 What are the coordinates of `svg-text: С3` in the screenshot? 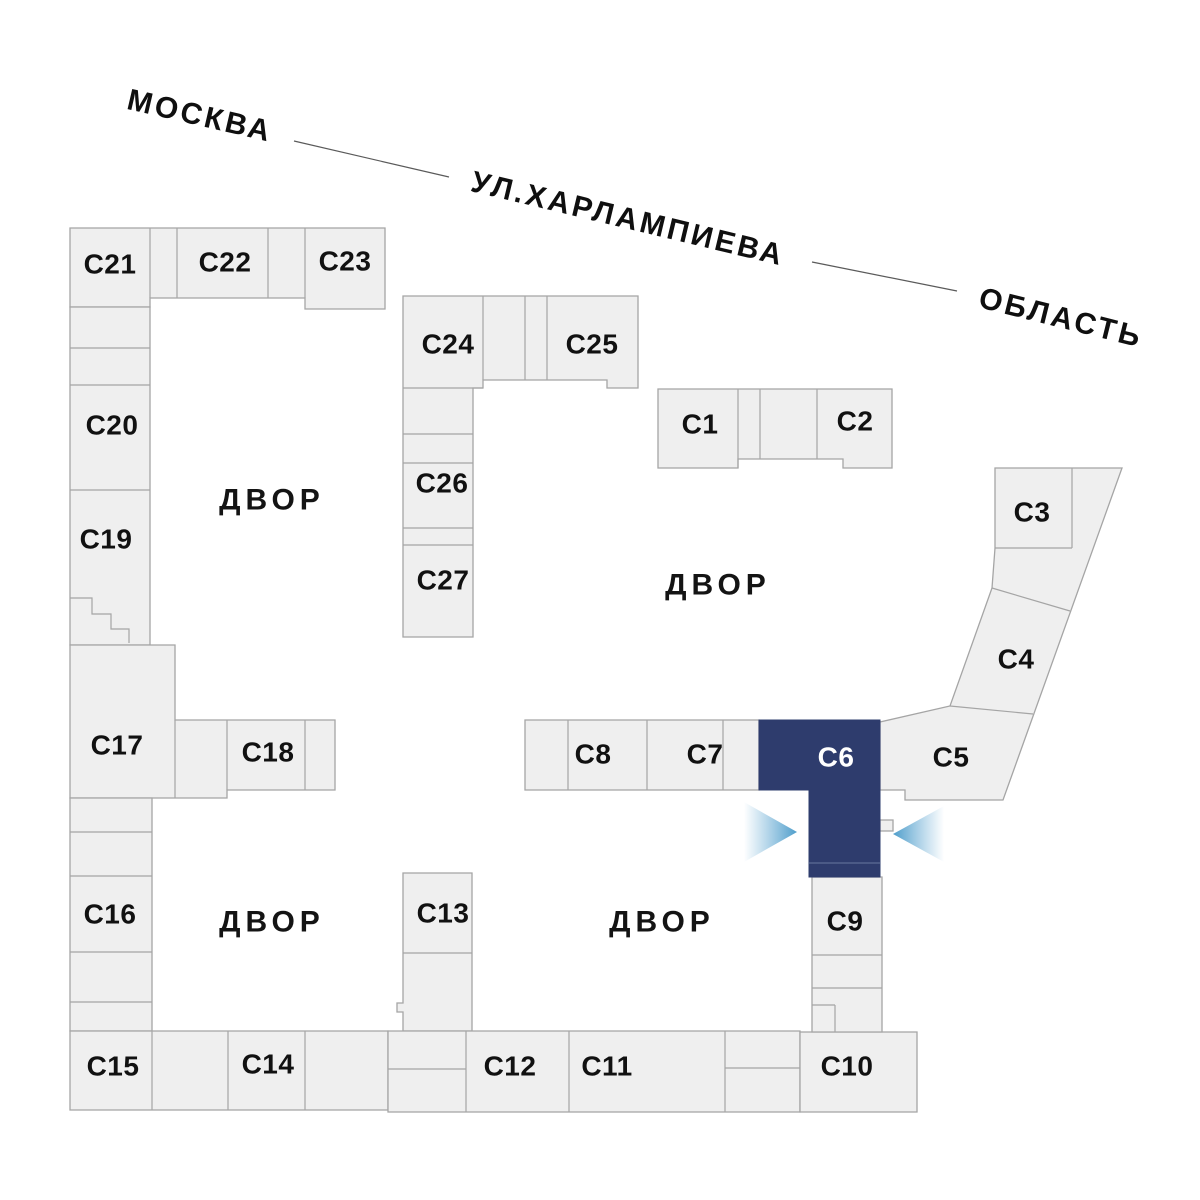 It's located at (1032, 512).